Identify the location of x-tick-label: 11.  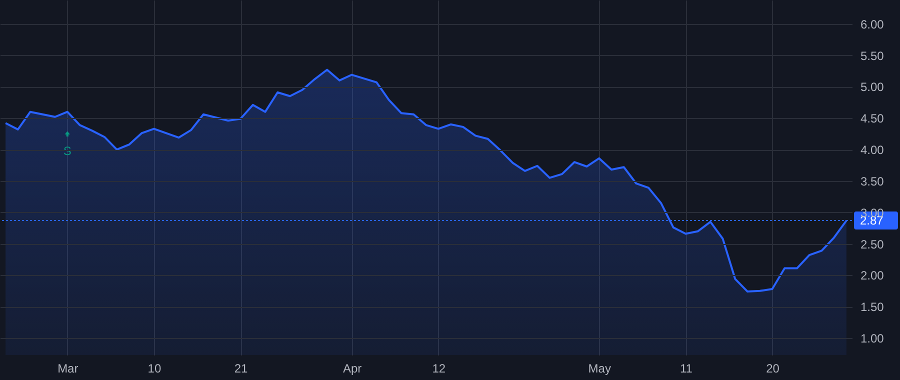
(686, 369).